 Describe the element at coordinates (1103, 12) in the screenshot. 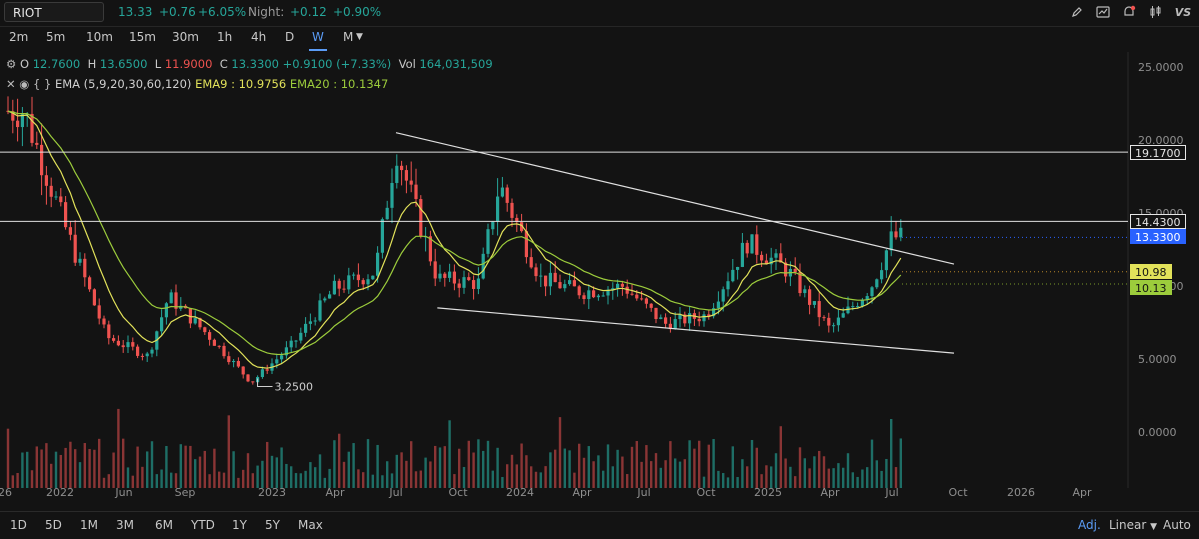

I see `chart-image-icon` at that location.